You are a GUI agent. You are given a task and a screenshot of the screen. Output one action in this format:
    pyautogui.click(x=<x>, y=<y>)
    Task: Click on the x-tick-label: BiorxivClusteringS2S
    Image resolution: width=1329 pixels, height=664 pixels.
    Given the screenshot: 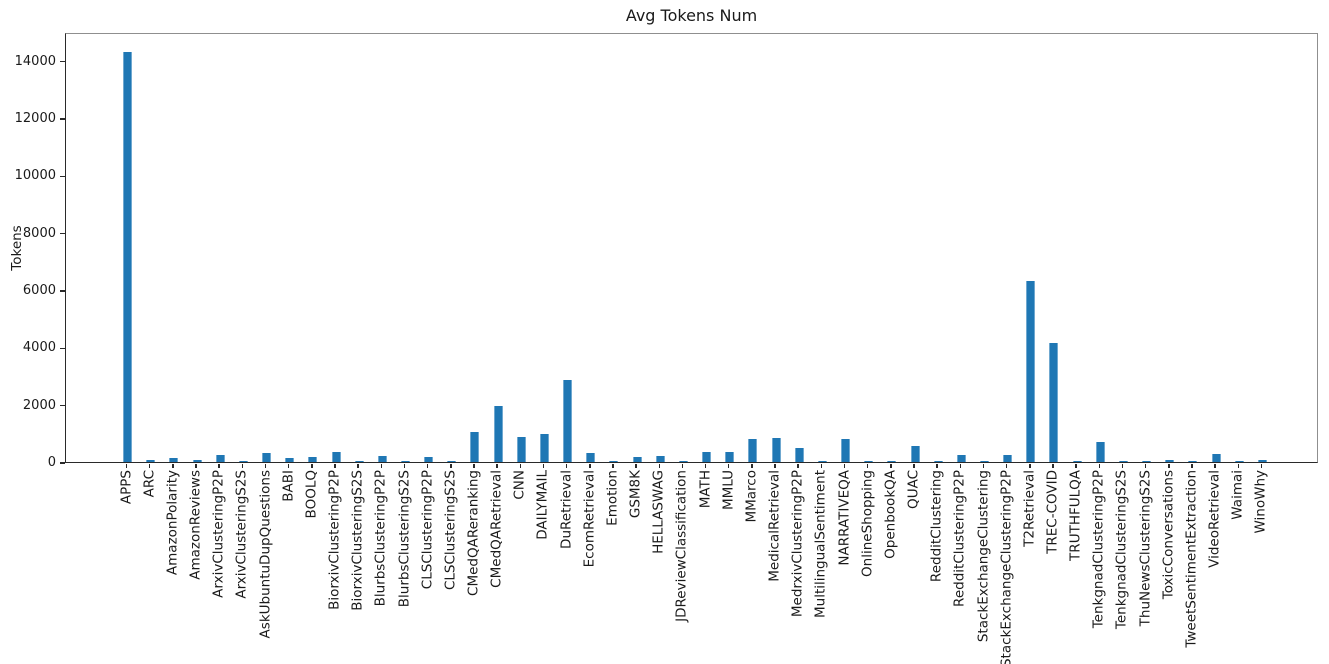 What is the action you would take?
    pyautogui.click(x=357, y=540)
    